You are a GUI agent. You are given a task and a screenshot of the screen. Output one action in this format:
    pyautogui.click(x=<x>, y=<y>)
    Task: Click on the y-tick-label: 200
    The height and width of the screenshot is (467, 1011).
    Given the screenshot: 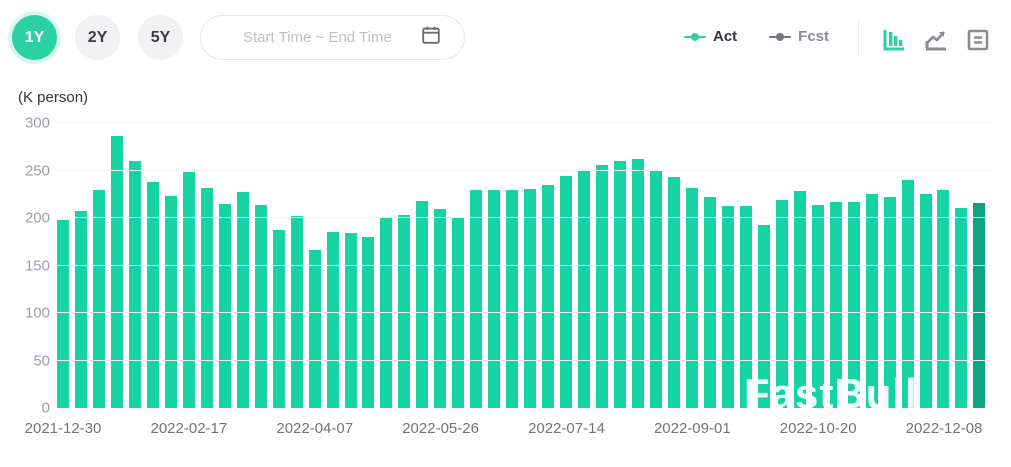 What is the action you would take?
    pyautogui.click(x=37, y=218)
    